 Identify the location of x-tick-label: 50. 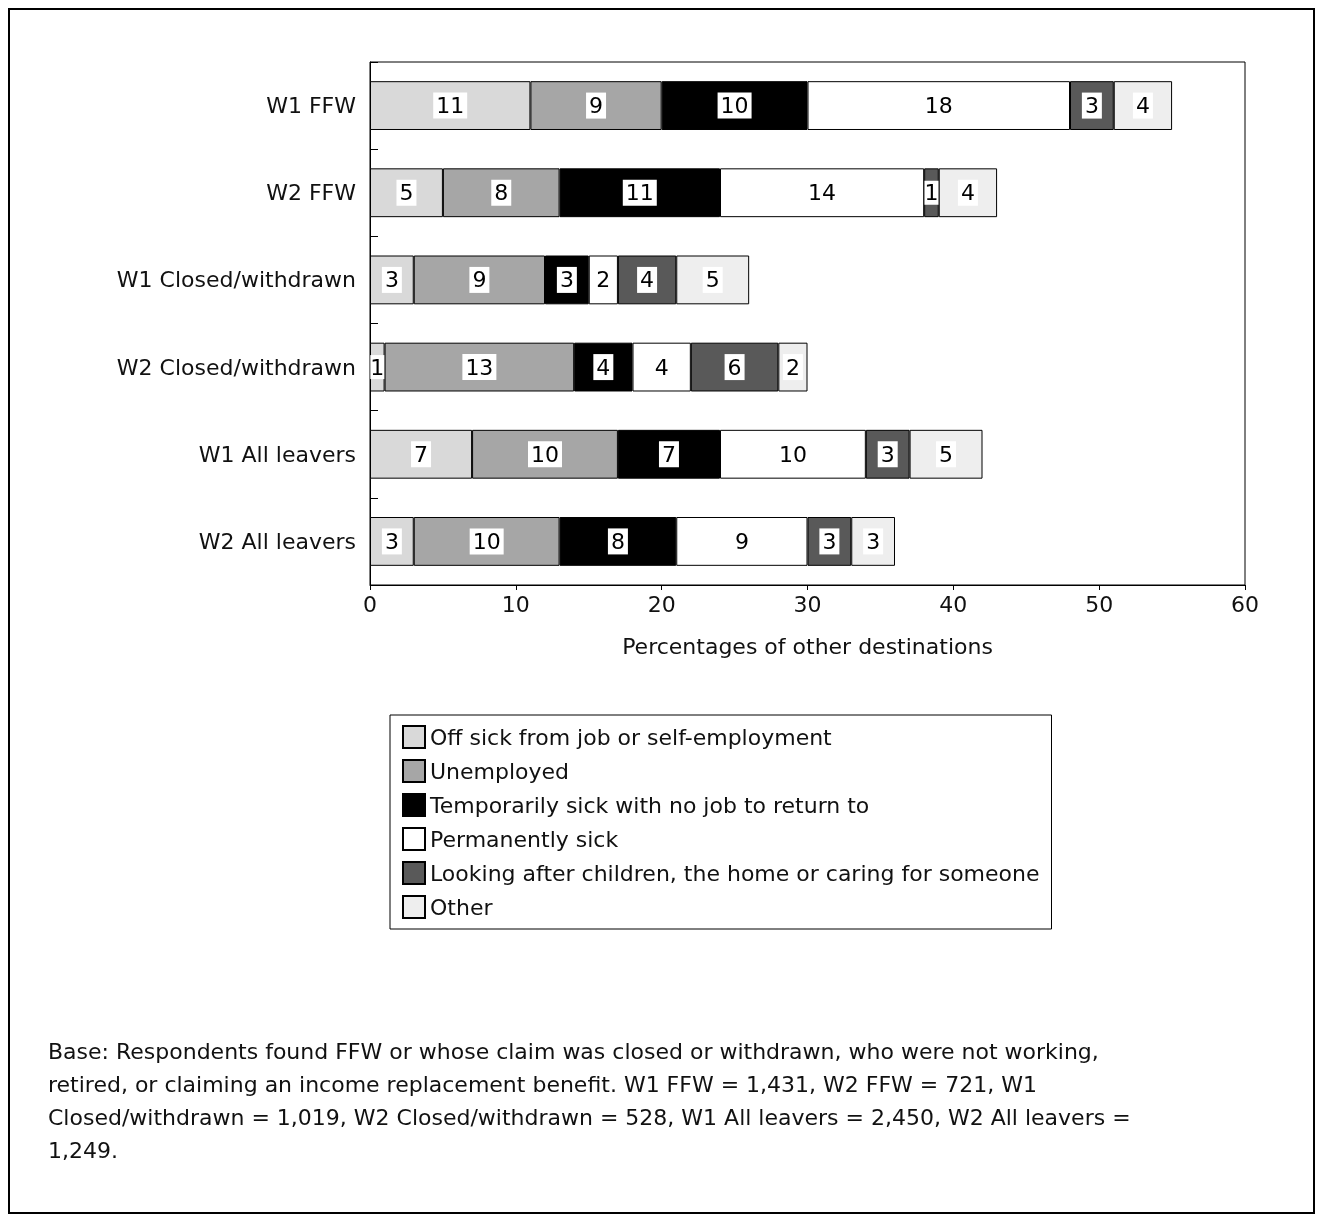
(1099, 604).